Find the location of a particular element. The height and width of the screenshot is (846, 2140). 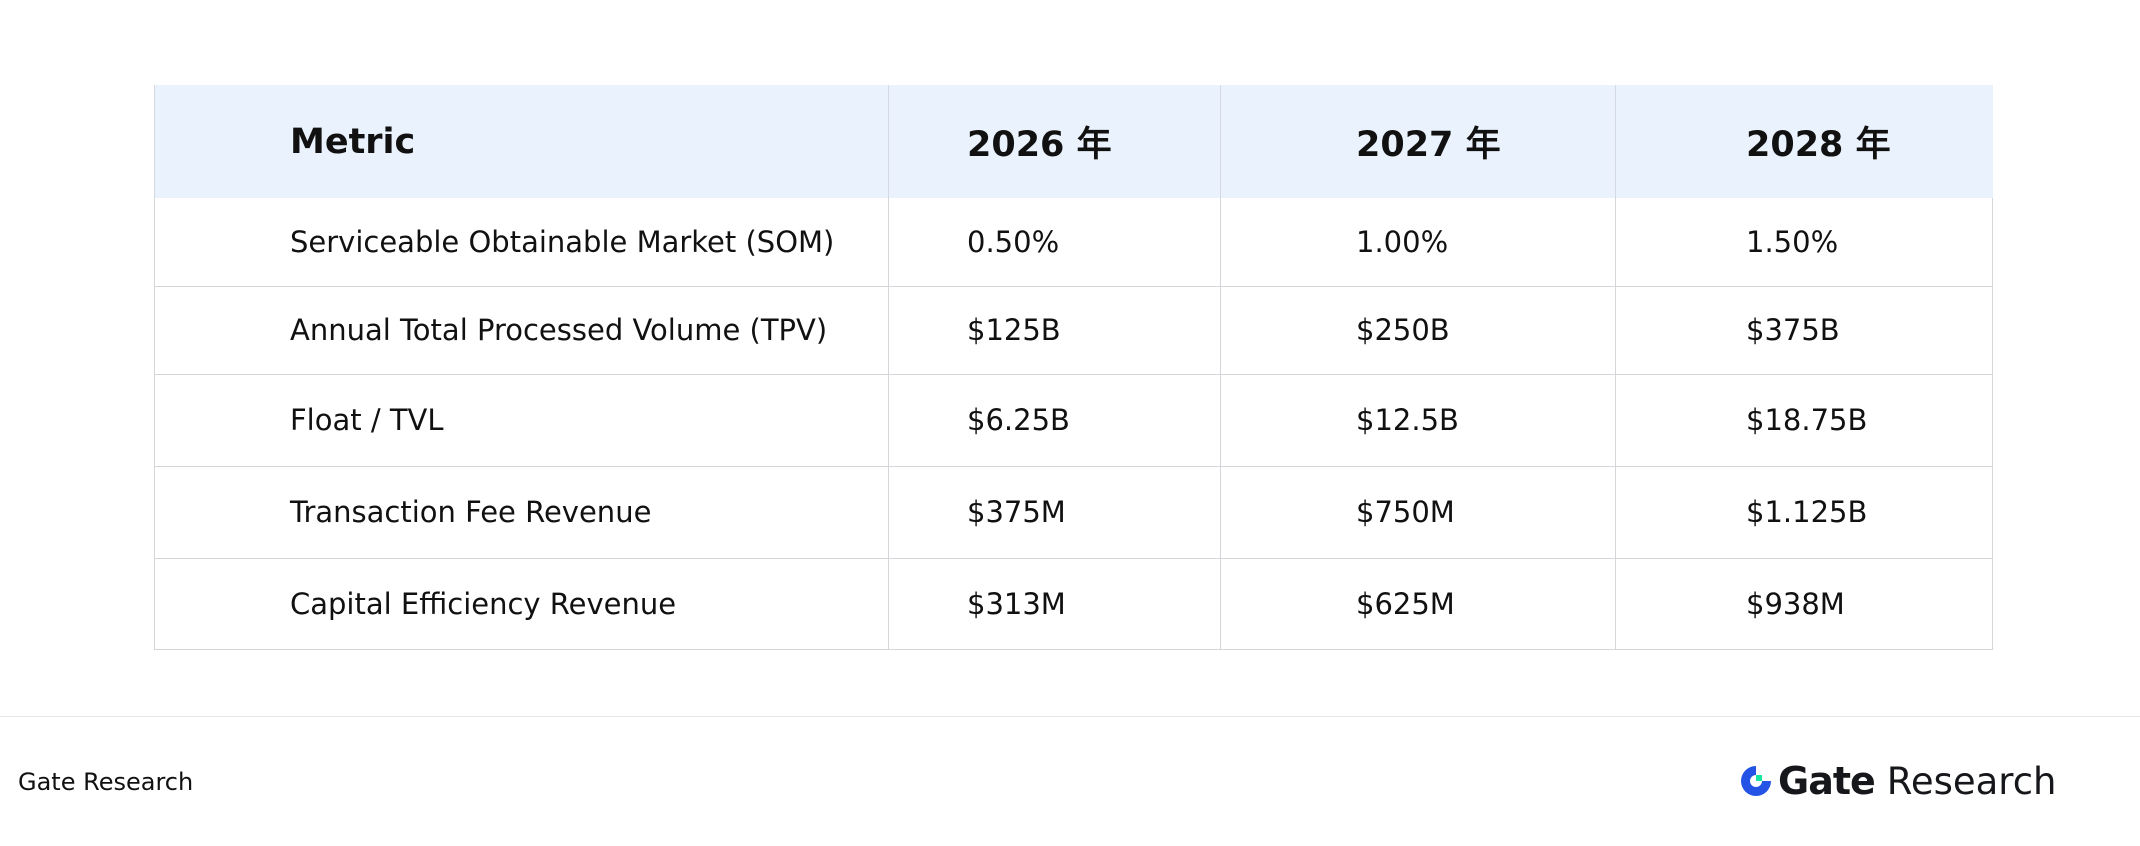

cell-2028: $18.75B is located at coordinates (1804, 420).